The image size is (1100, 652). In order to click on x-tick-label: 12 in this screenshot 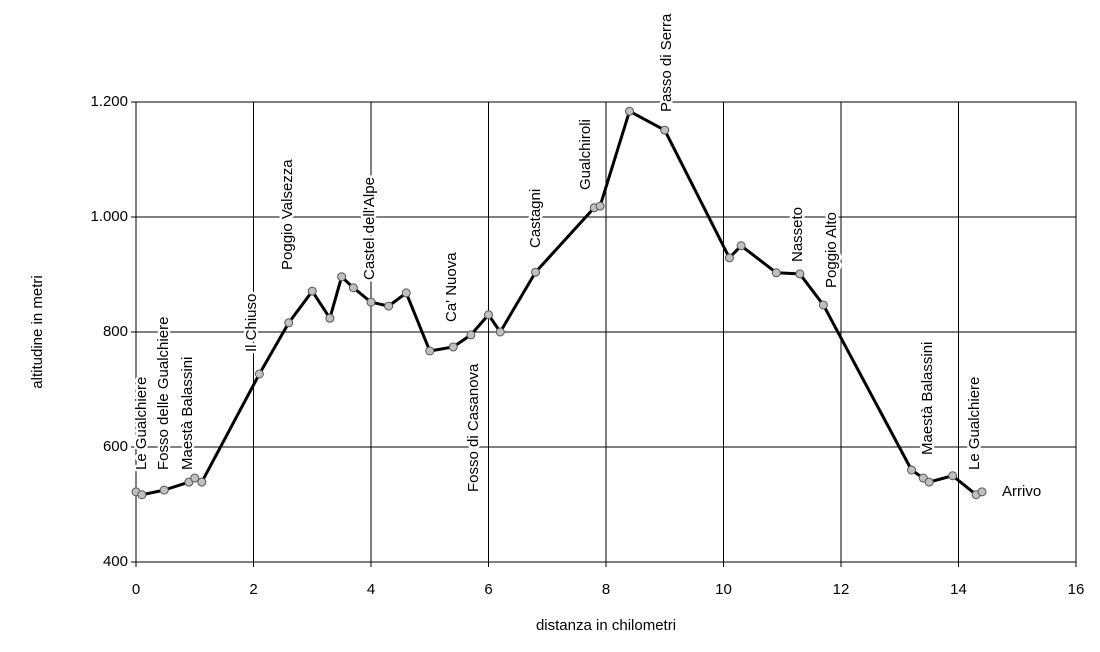, I will do `click(841, 589)`.